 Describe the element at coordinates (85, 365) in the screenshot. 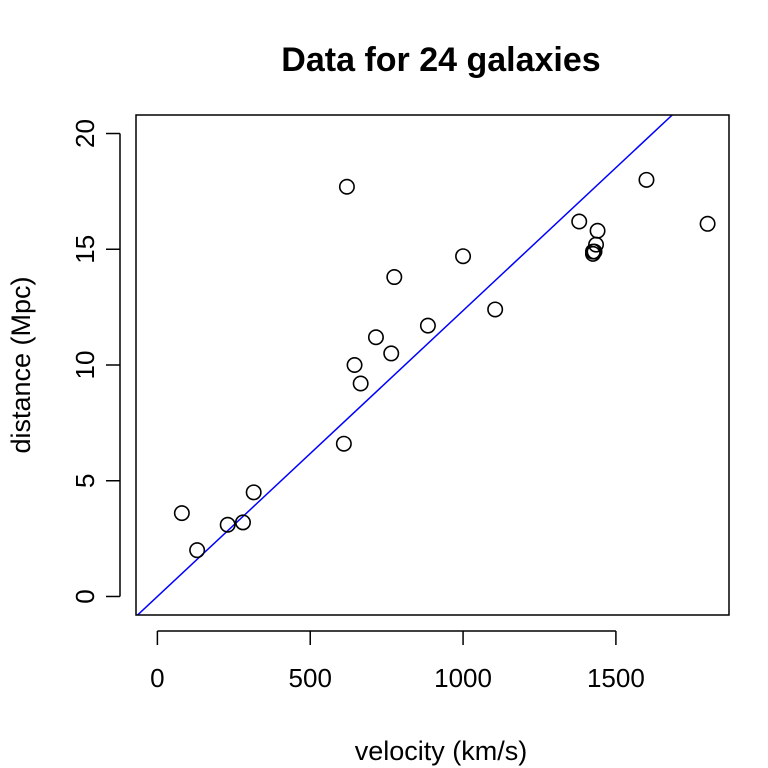

I see `y-tick-label: 10` at that location.